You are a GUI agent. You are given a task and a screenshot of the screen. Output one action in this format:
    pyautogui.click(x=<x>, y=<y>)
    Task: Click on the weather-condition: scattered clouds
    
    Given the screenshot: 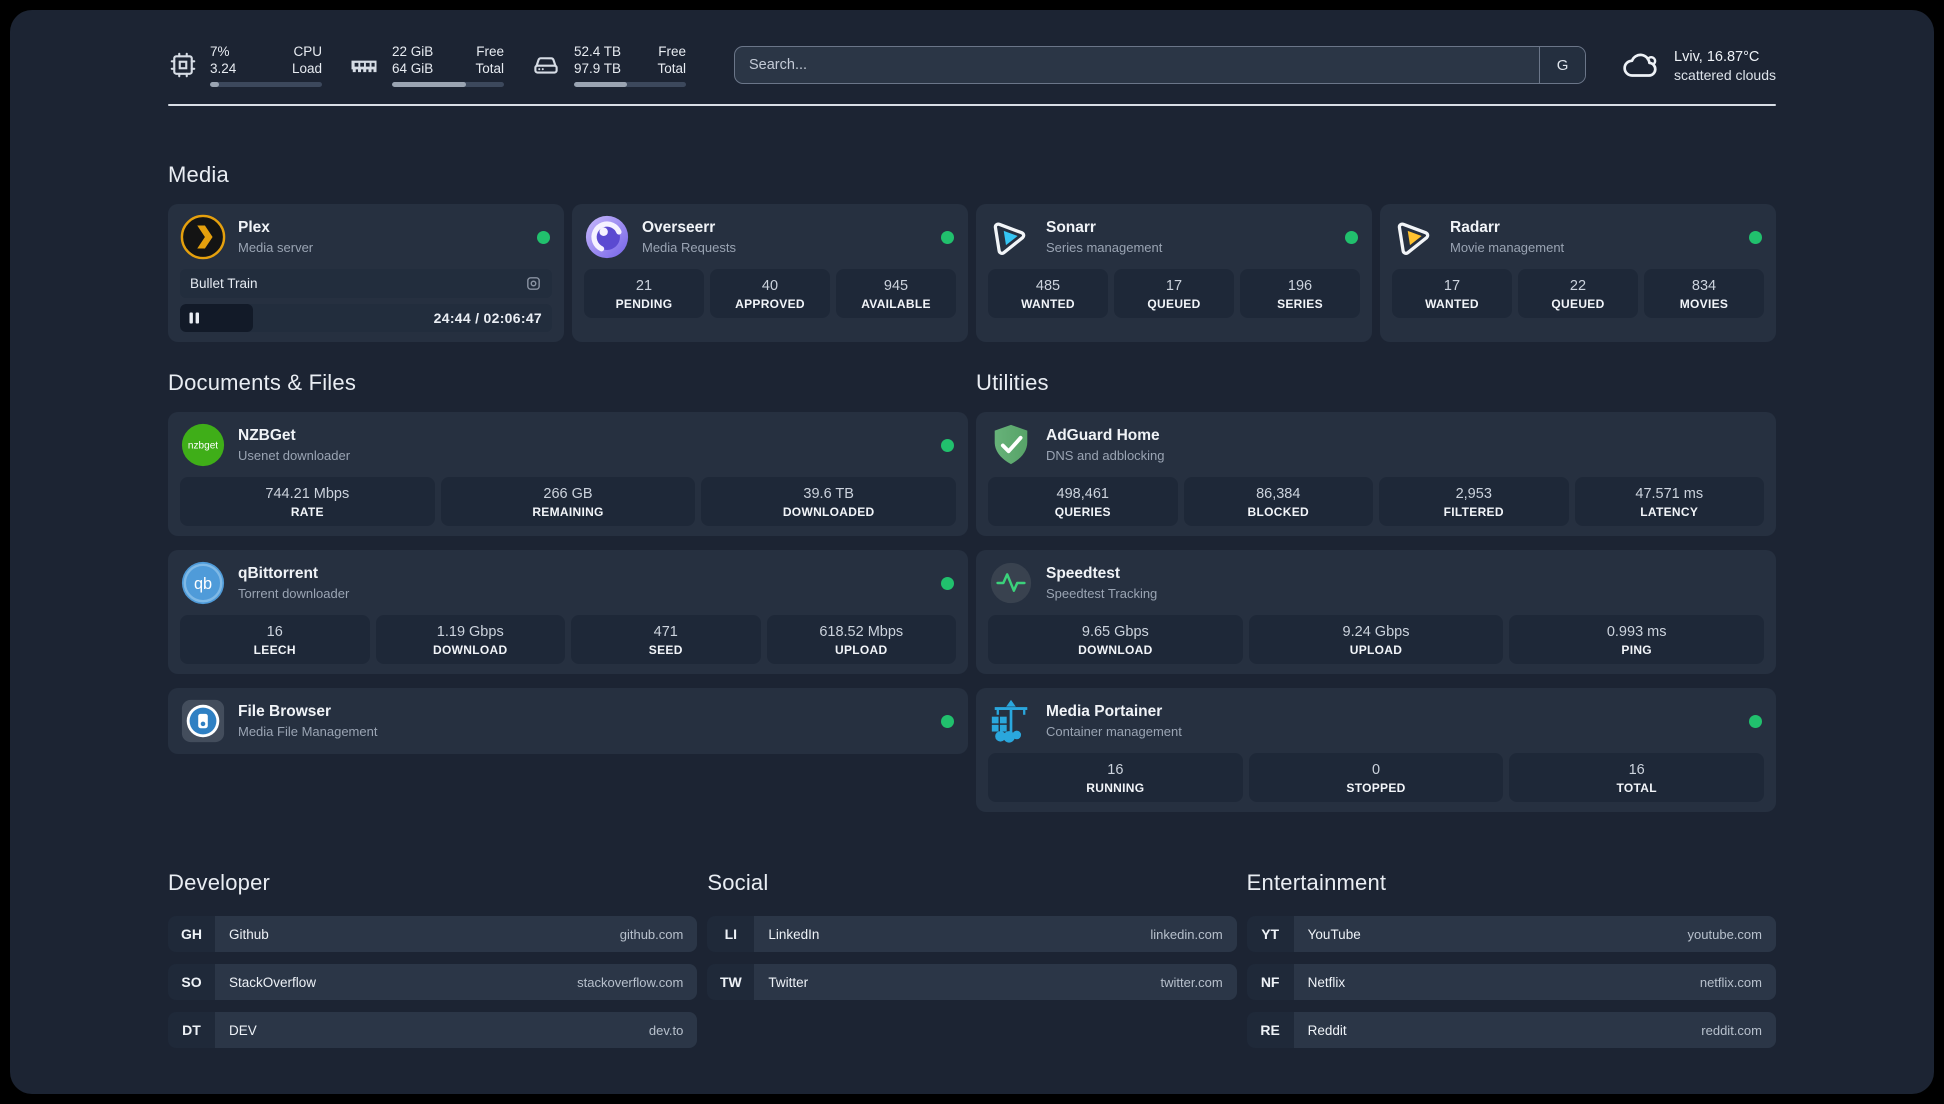 What is the action you would take?
    pyautogui.click(x=1725, y=74)
    